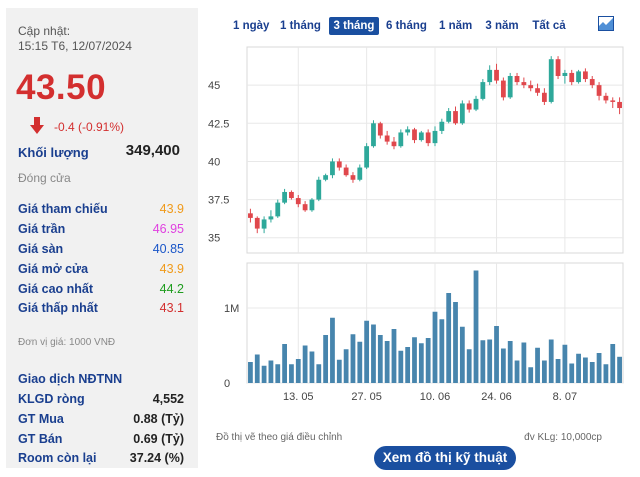  I want to click on last-price: 43.50, so click(61, 87).